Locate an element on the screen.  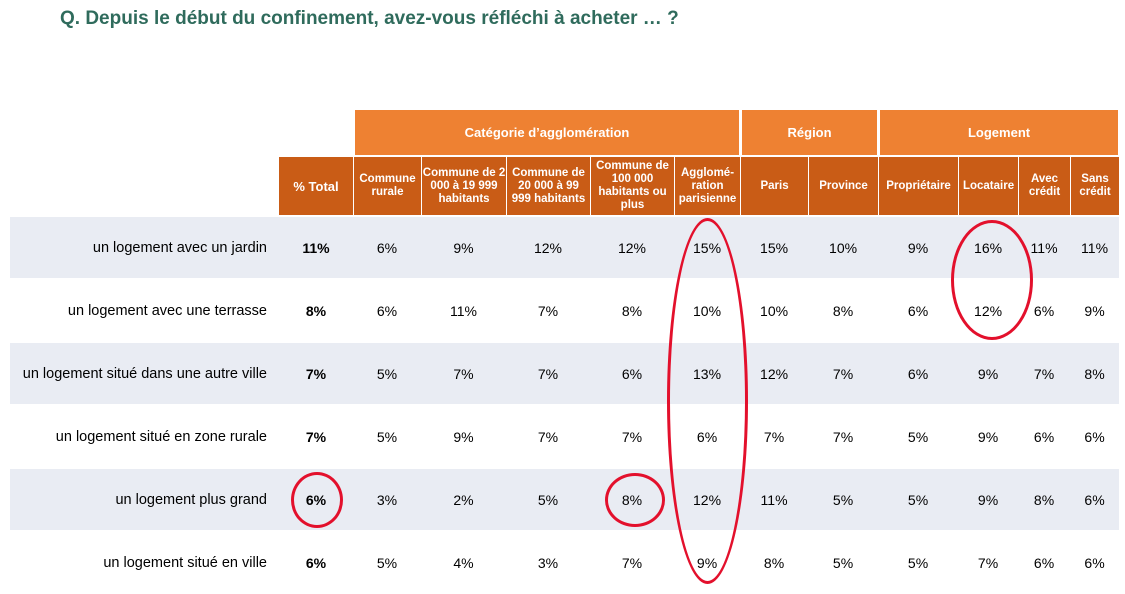
row-label: un logement avec un jardin is located at coordinates (144, 246).